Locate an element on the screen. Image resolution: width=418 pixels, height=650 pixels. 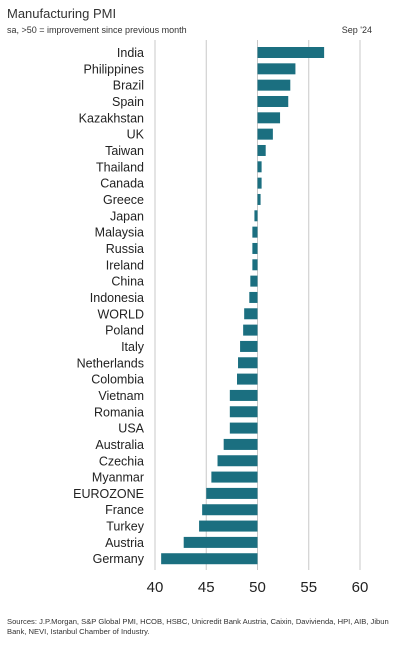
x-tick-label: 50 is located at coordinates (257, 587).